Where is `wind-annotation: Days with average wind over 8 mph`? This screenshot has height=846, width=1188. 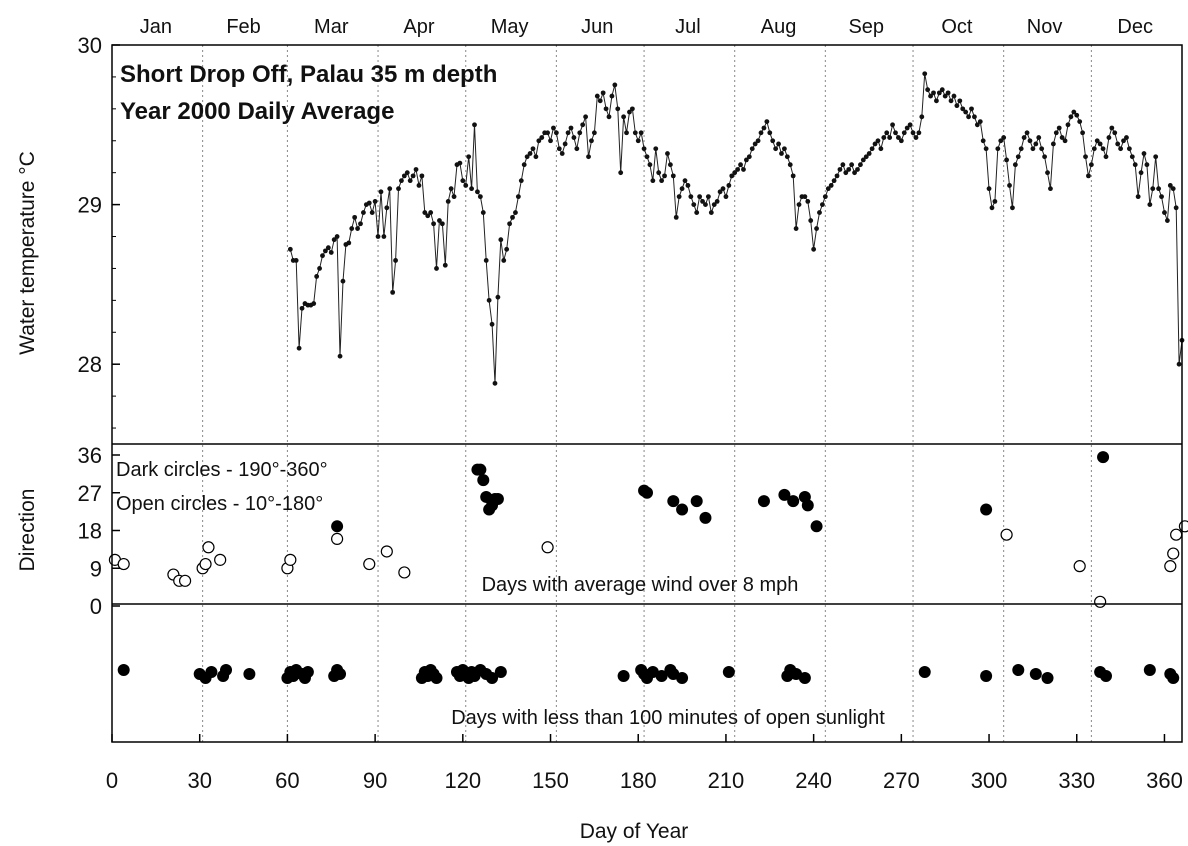
wind-annotation: Days with average wind over 8 mph is located at coordinates (640, 585).